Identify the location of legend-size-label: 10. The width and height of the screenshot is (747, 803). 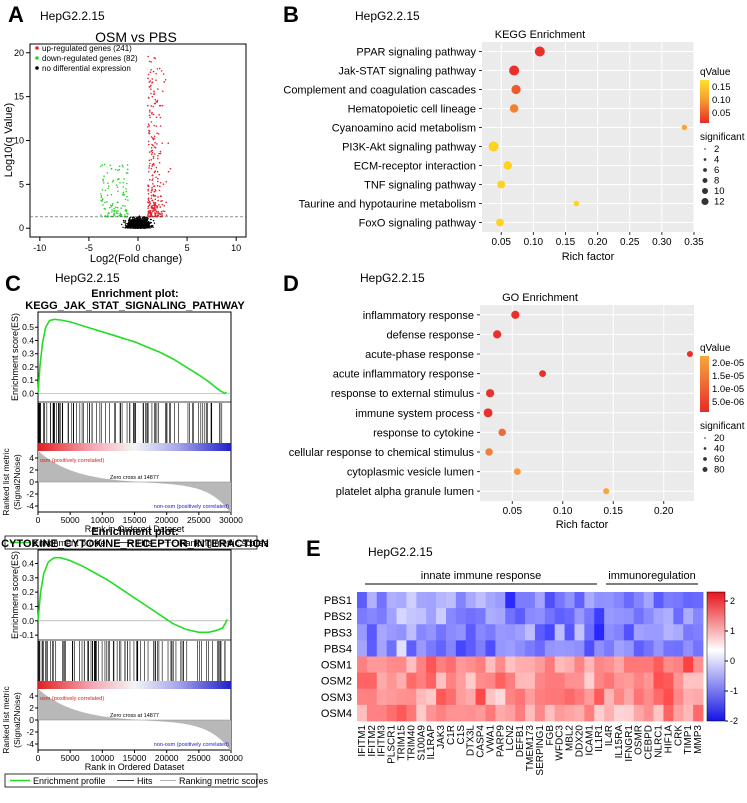
(719, 191).